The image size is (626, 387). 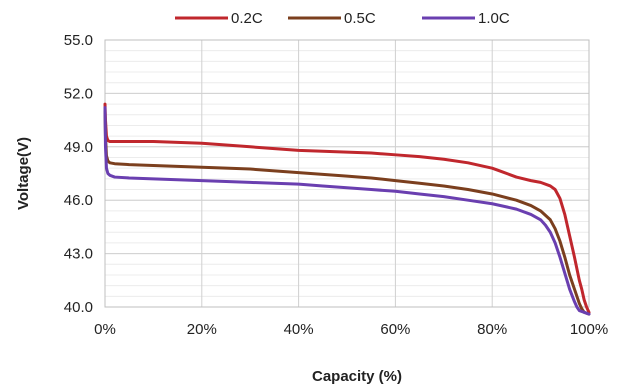 I want to click on x-tick-label: 0%, so click(x=105, y=329).